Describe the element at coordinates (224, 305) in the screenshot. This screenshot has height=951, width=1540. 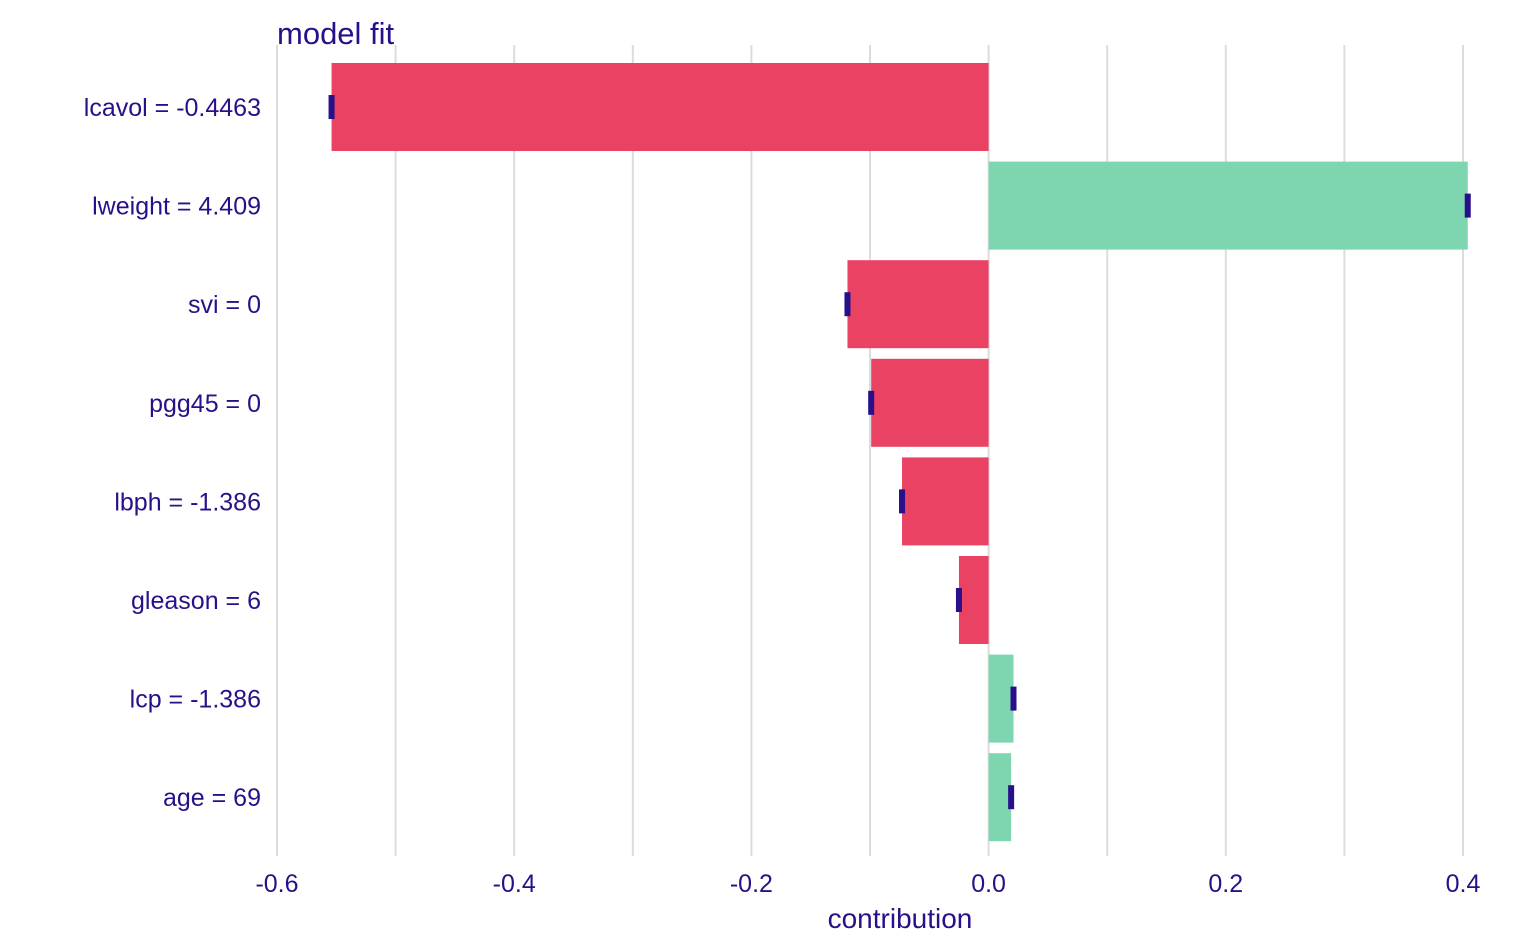
I see `category-label: svi = 0` at that location.